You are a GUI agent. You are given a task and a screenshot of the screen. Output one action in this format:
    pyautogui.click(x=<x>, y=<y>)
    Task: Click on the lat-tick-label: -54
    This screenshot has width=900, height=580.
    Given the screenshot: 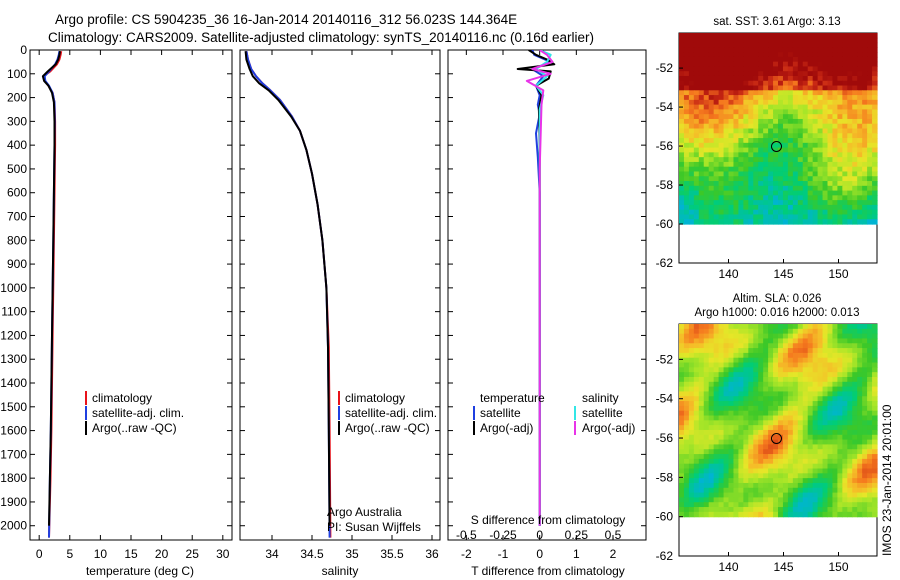 What is the action you would take?
    pyautogui.click(x=665, y=107)
    